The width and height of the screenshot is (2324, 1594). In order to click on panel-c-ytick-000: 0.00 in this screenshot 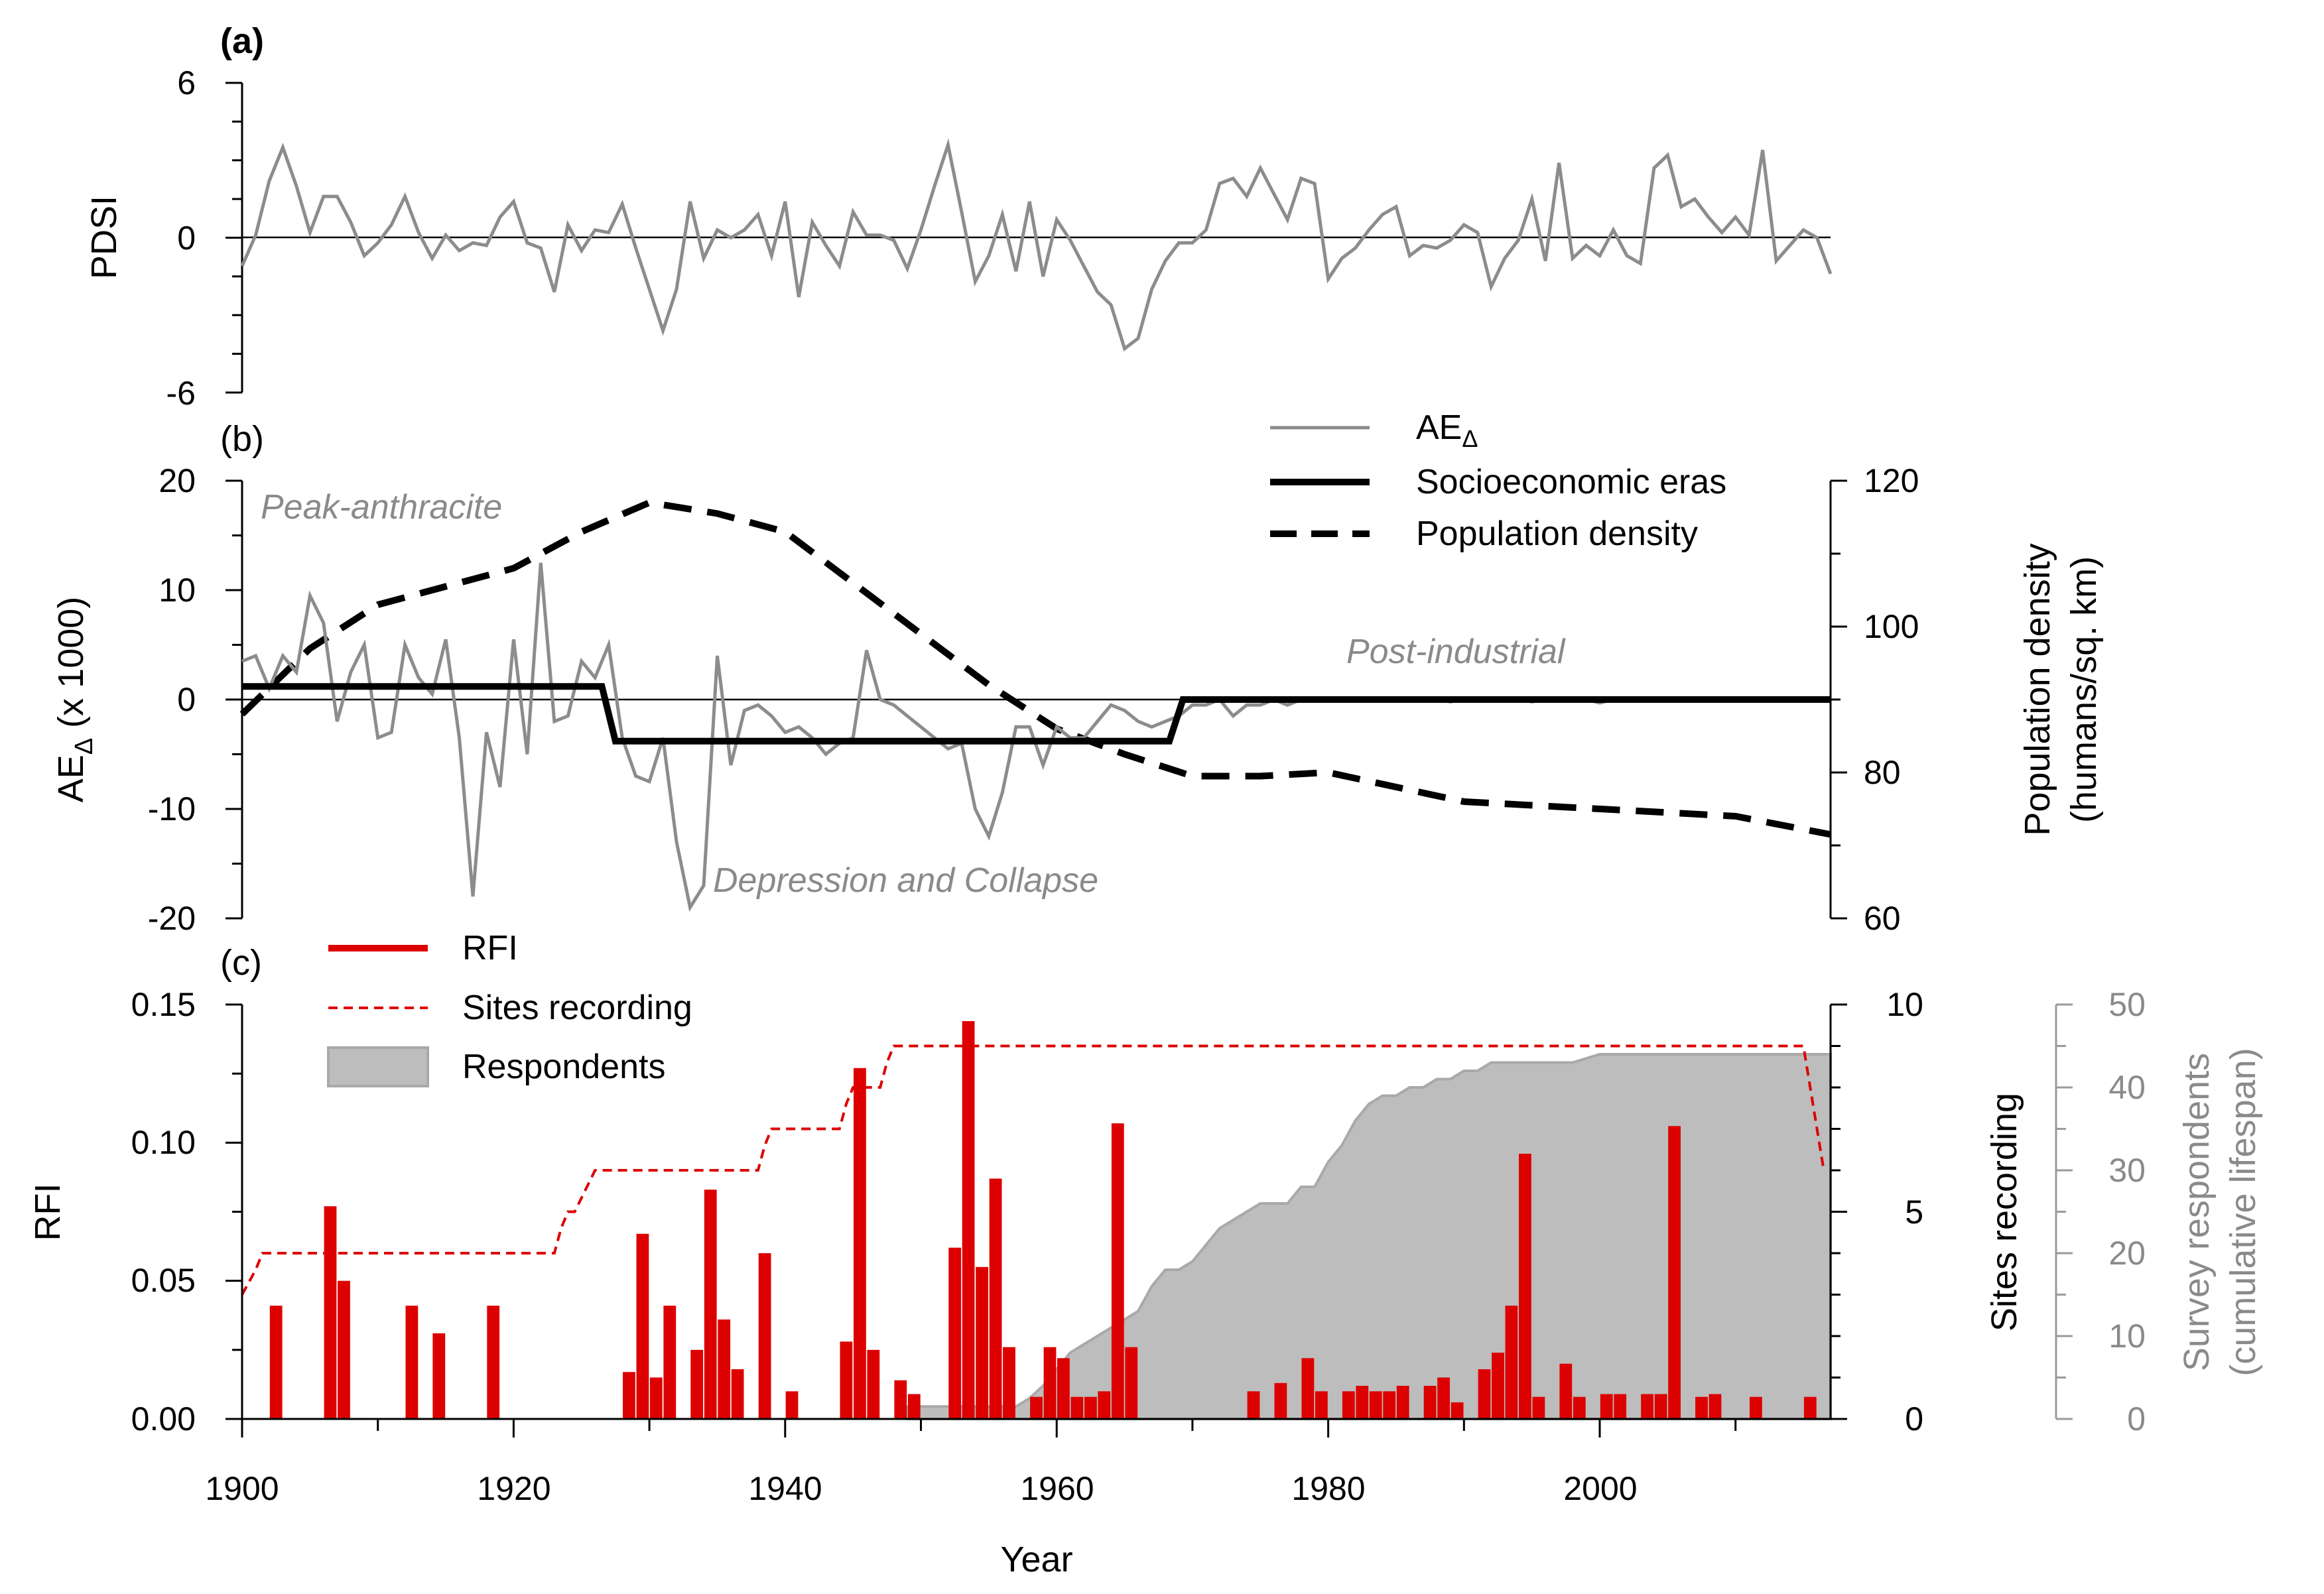, I will do `click(163, 1419)`.